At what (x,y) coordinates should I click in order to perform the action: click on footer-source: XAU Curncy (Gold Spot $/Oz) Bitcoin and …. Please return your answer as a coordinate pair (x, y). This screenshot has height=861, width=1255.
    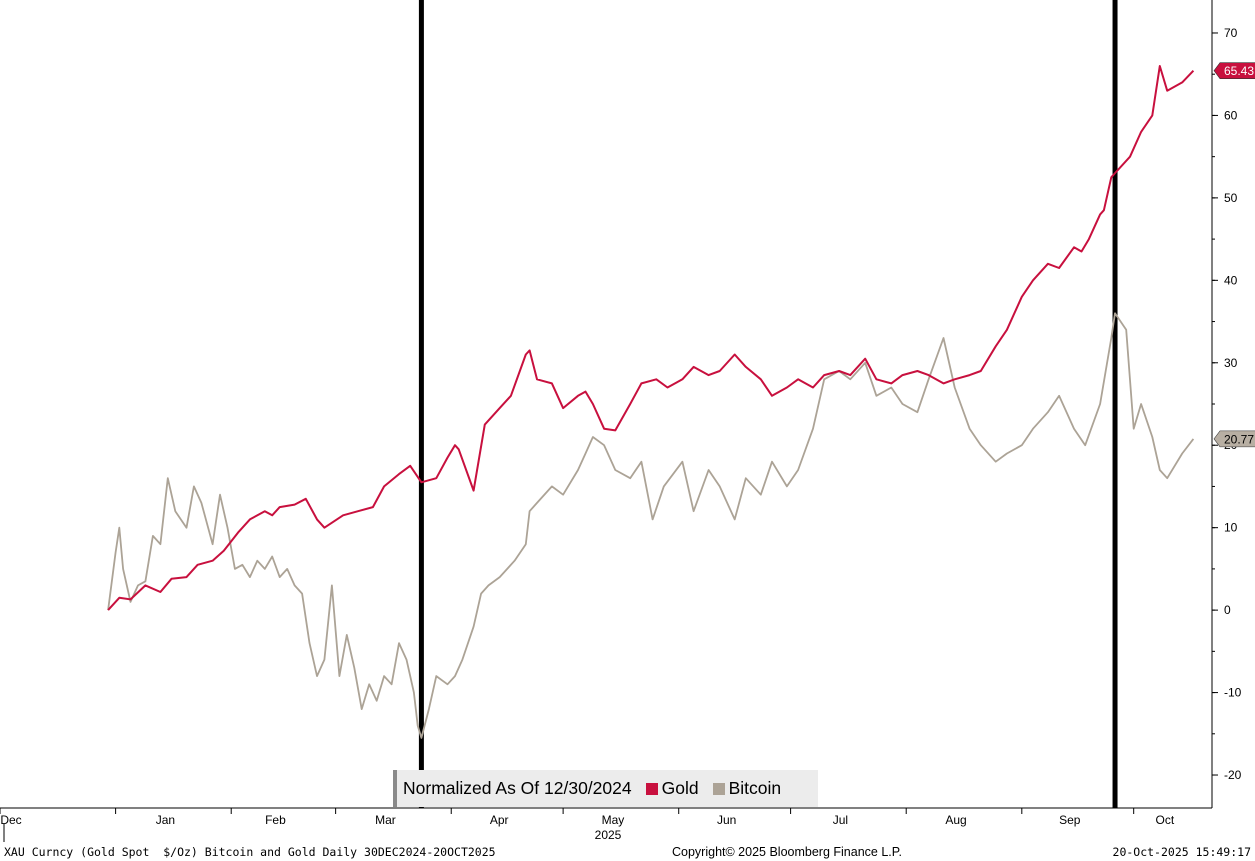
    Looking at the image, I should click on (250, 852).